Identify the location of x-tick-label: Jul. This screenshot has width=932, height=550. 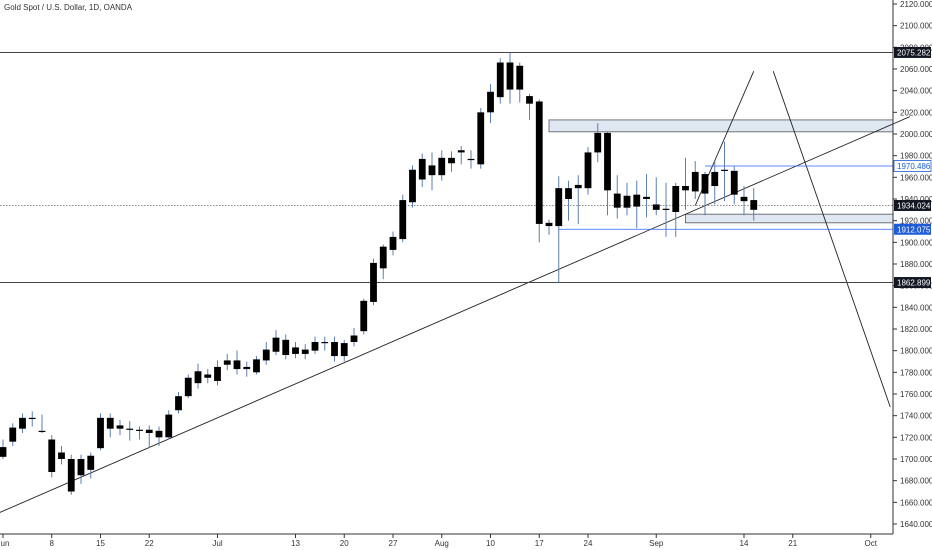
(217, 543).